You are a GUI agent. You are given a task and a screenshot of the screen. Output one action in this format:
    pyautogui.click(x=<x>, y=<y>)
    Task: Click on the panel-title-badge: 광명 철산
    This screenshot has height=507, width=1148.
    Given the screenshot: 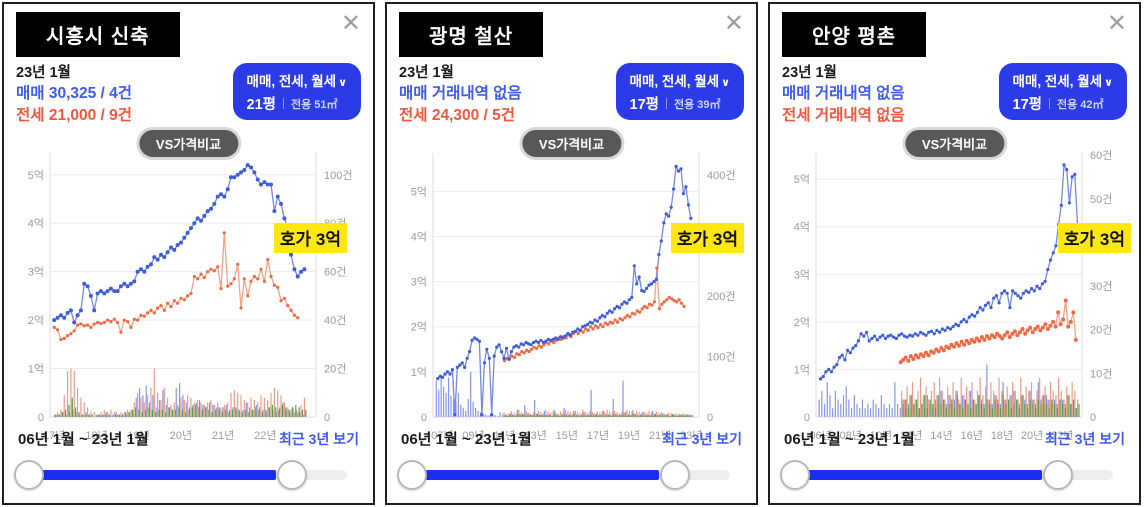 What is the action you would take?
    pyautogui.click(x=471, y=34)
    